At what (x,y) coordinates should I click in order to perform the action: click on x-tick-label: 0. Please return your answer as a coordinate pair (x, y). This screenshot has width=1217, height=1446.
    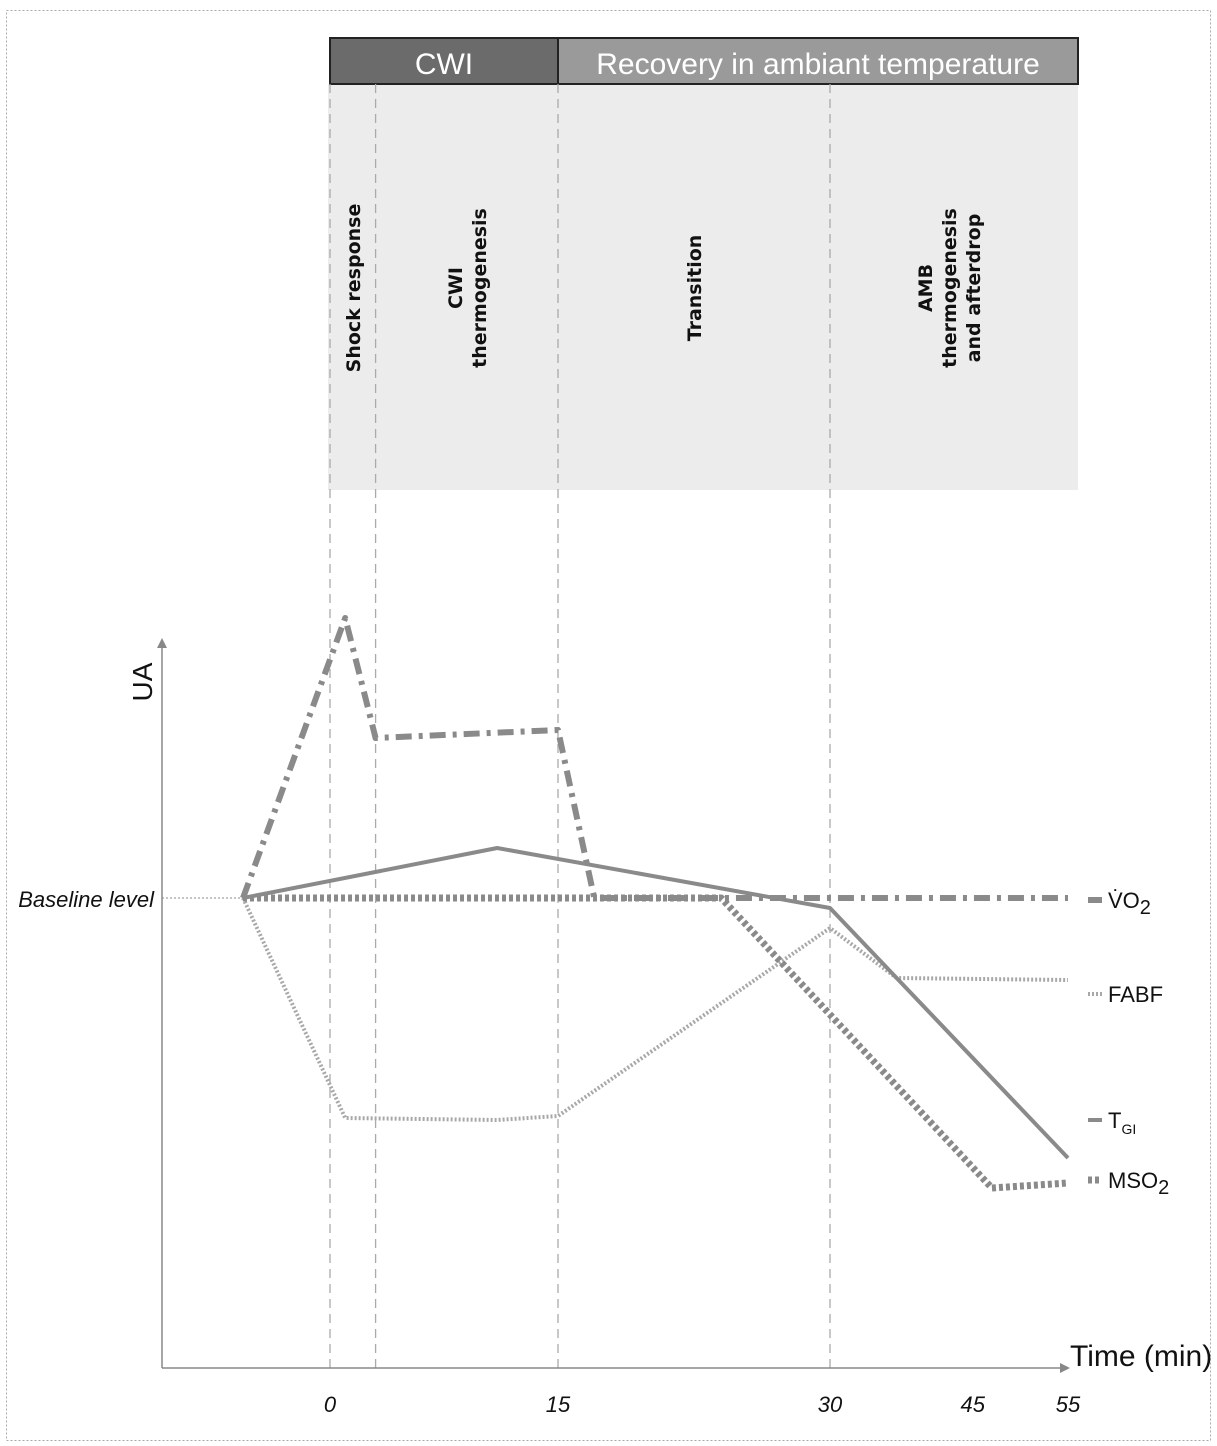
    Looking at the image, I should click on (330, 1404).